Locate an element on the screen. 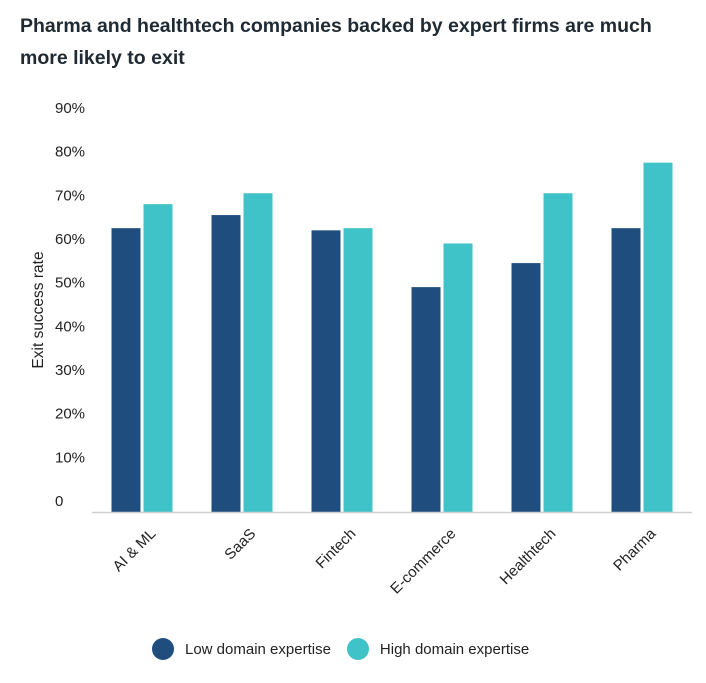  x-tick-label: Healthtech is located at coordinates (528, 556).